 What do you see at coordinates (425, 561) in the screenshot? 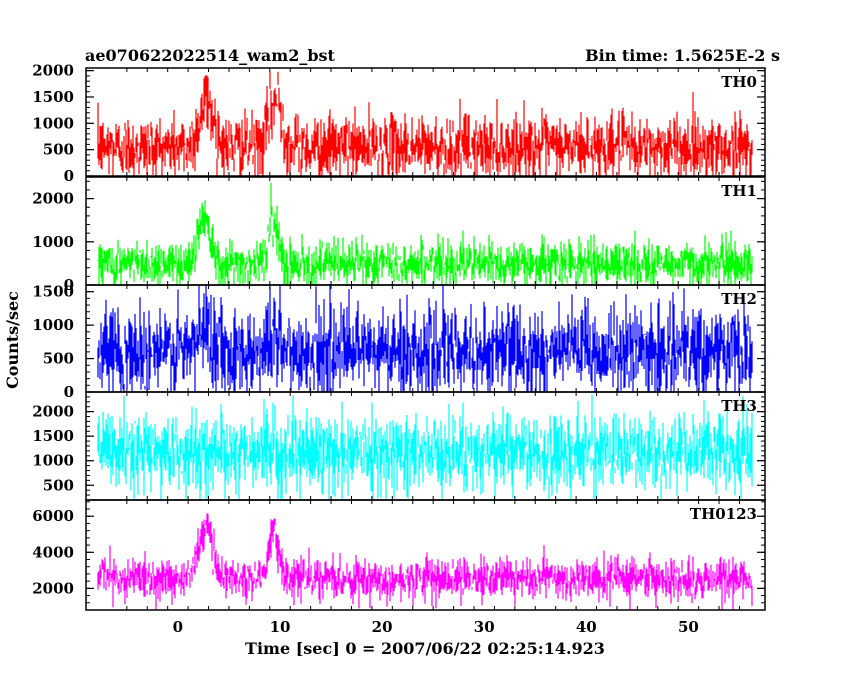
I see `series-th0123` at bounding box center [425, 561].